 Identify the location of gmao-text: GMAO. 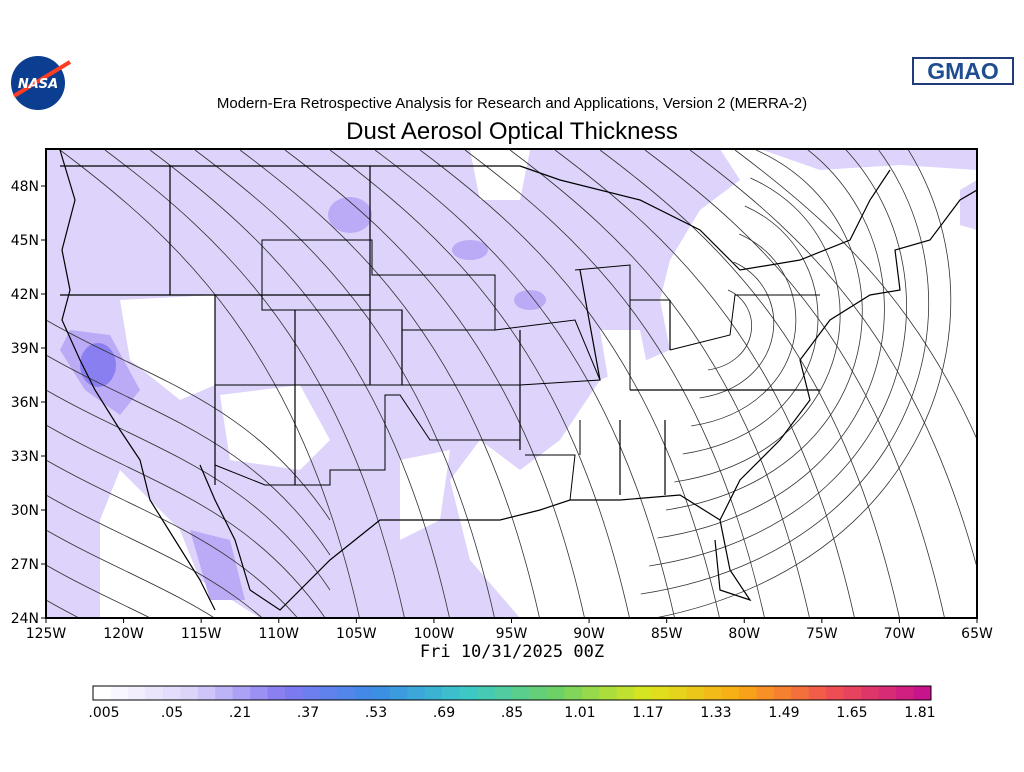
(963, 71).